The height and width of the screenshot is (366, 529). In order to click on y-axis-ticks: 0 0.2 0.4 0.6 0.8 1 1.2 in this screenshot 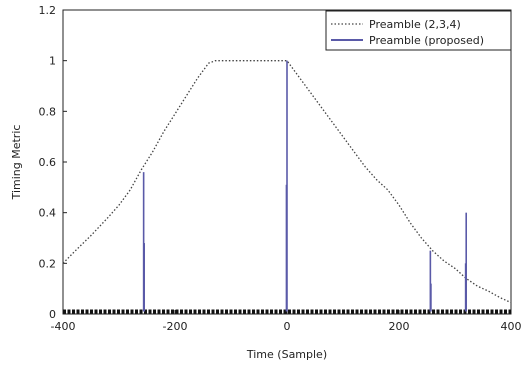, I will do `click(53, 162)`.